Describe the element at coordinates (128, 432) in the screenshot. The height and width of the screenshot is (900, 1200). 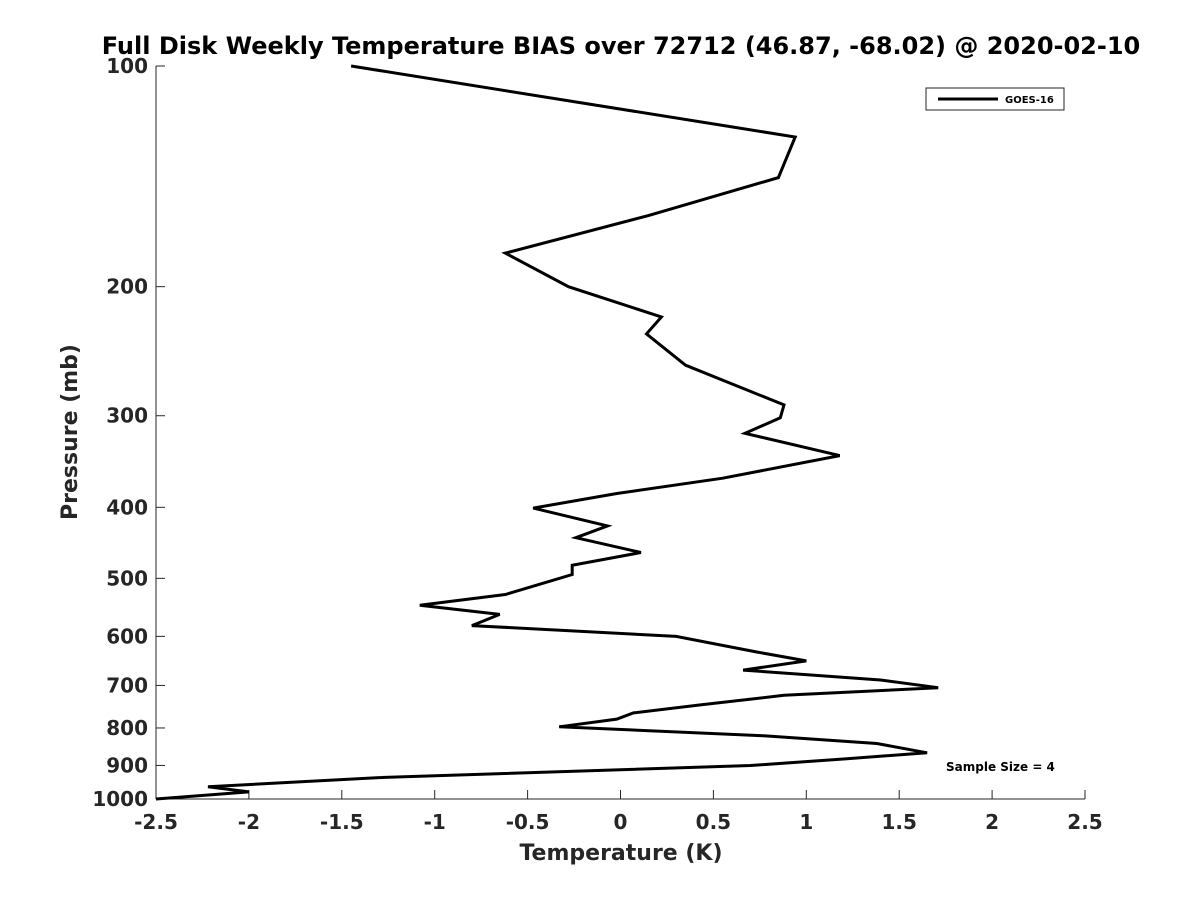
I see `y-axis-ticks: 100 200 300 400 500 600 700 800 900 1000` at that location.